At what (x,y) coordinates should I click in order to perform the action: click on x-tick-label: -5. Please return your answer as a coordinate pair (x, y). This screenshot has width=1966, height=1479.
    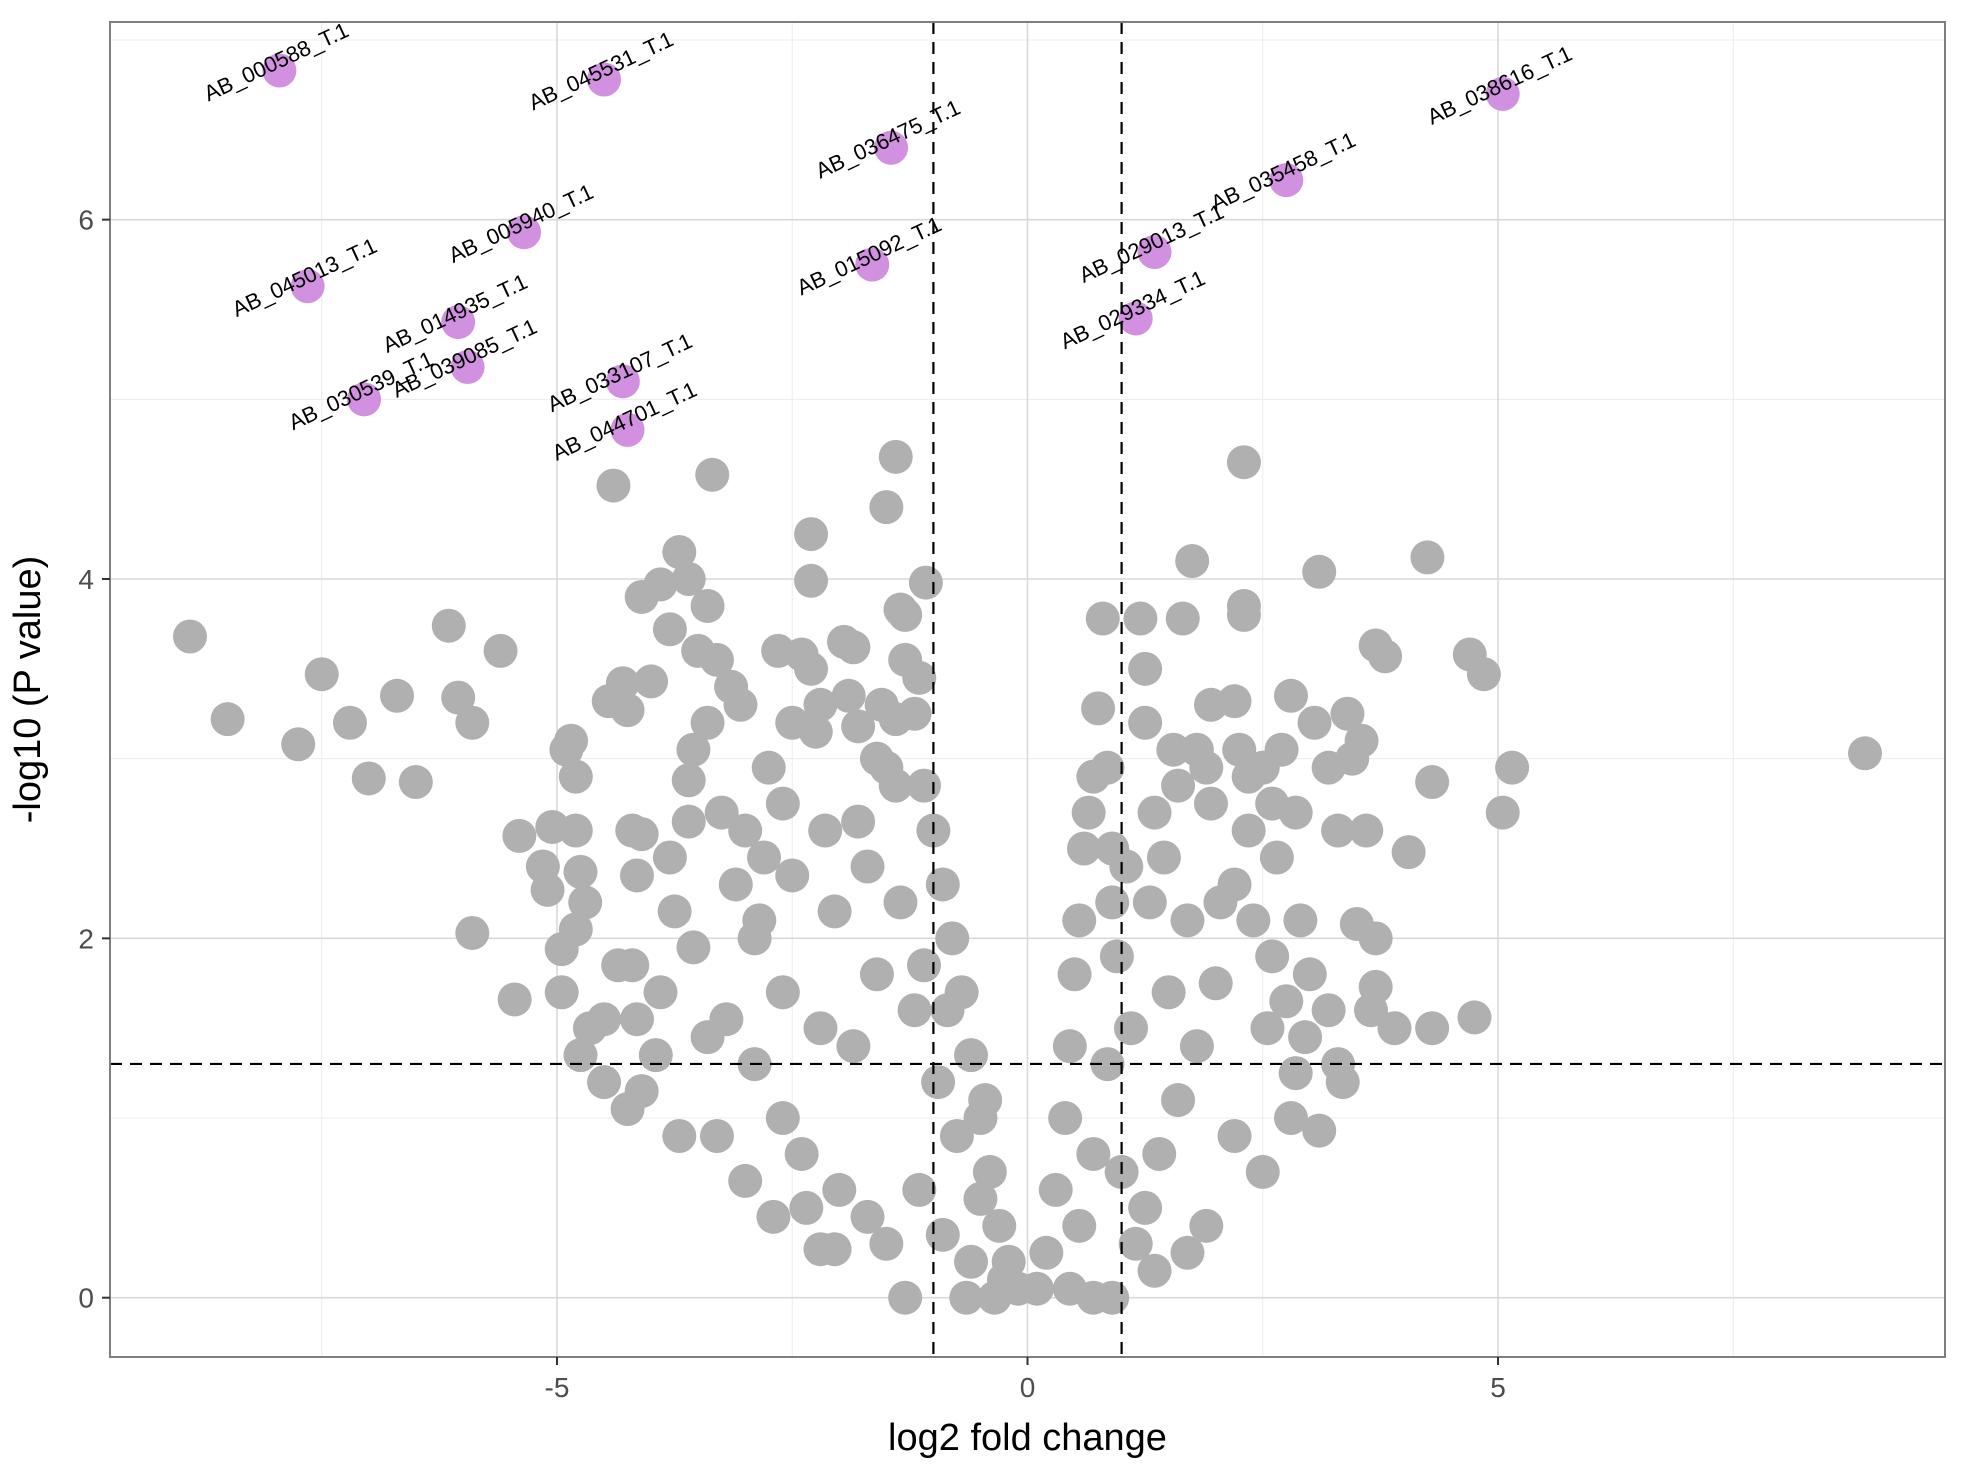
    Looking at the image, I should click on (557, 1387).